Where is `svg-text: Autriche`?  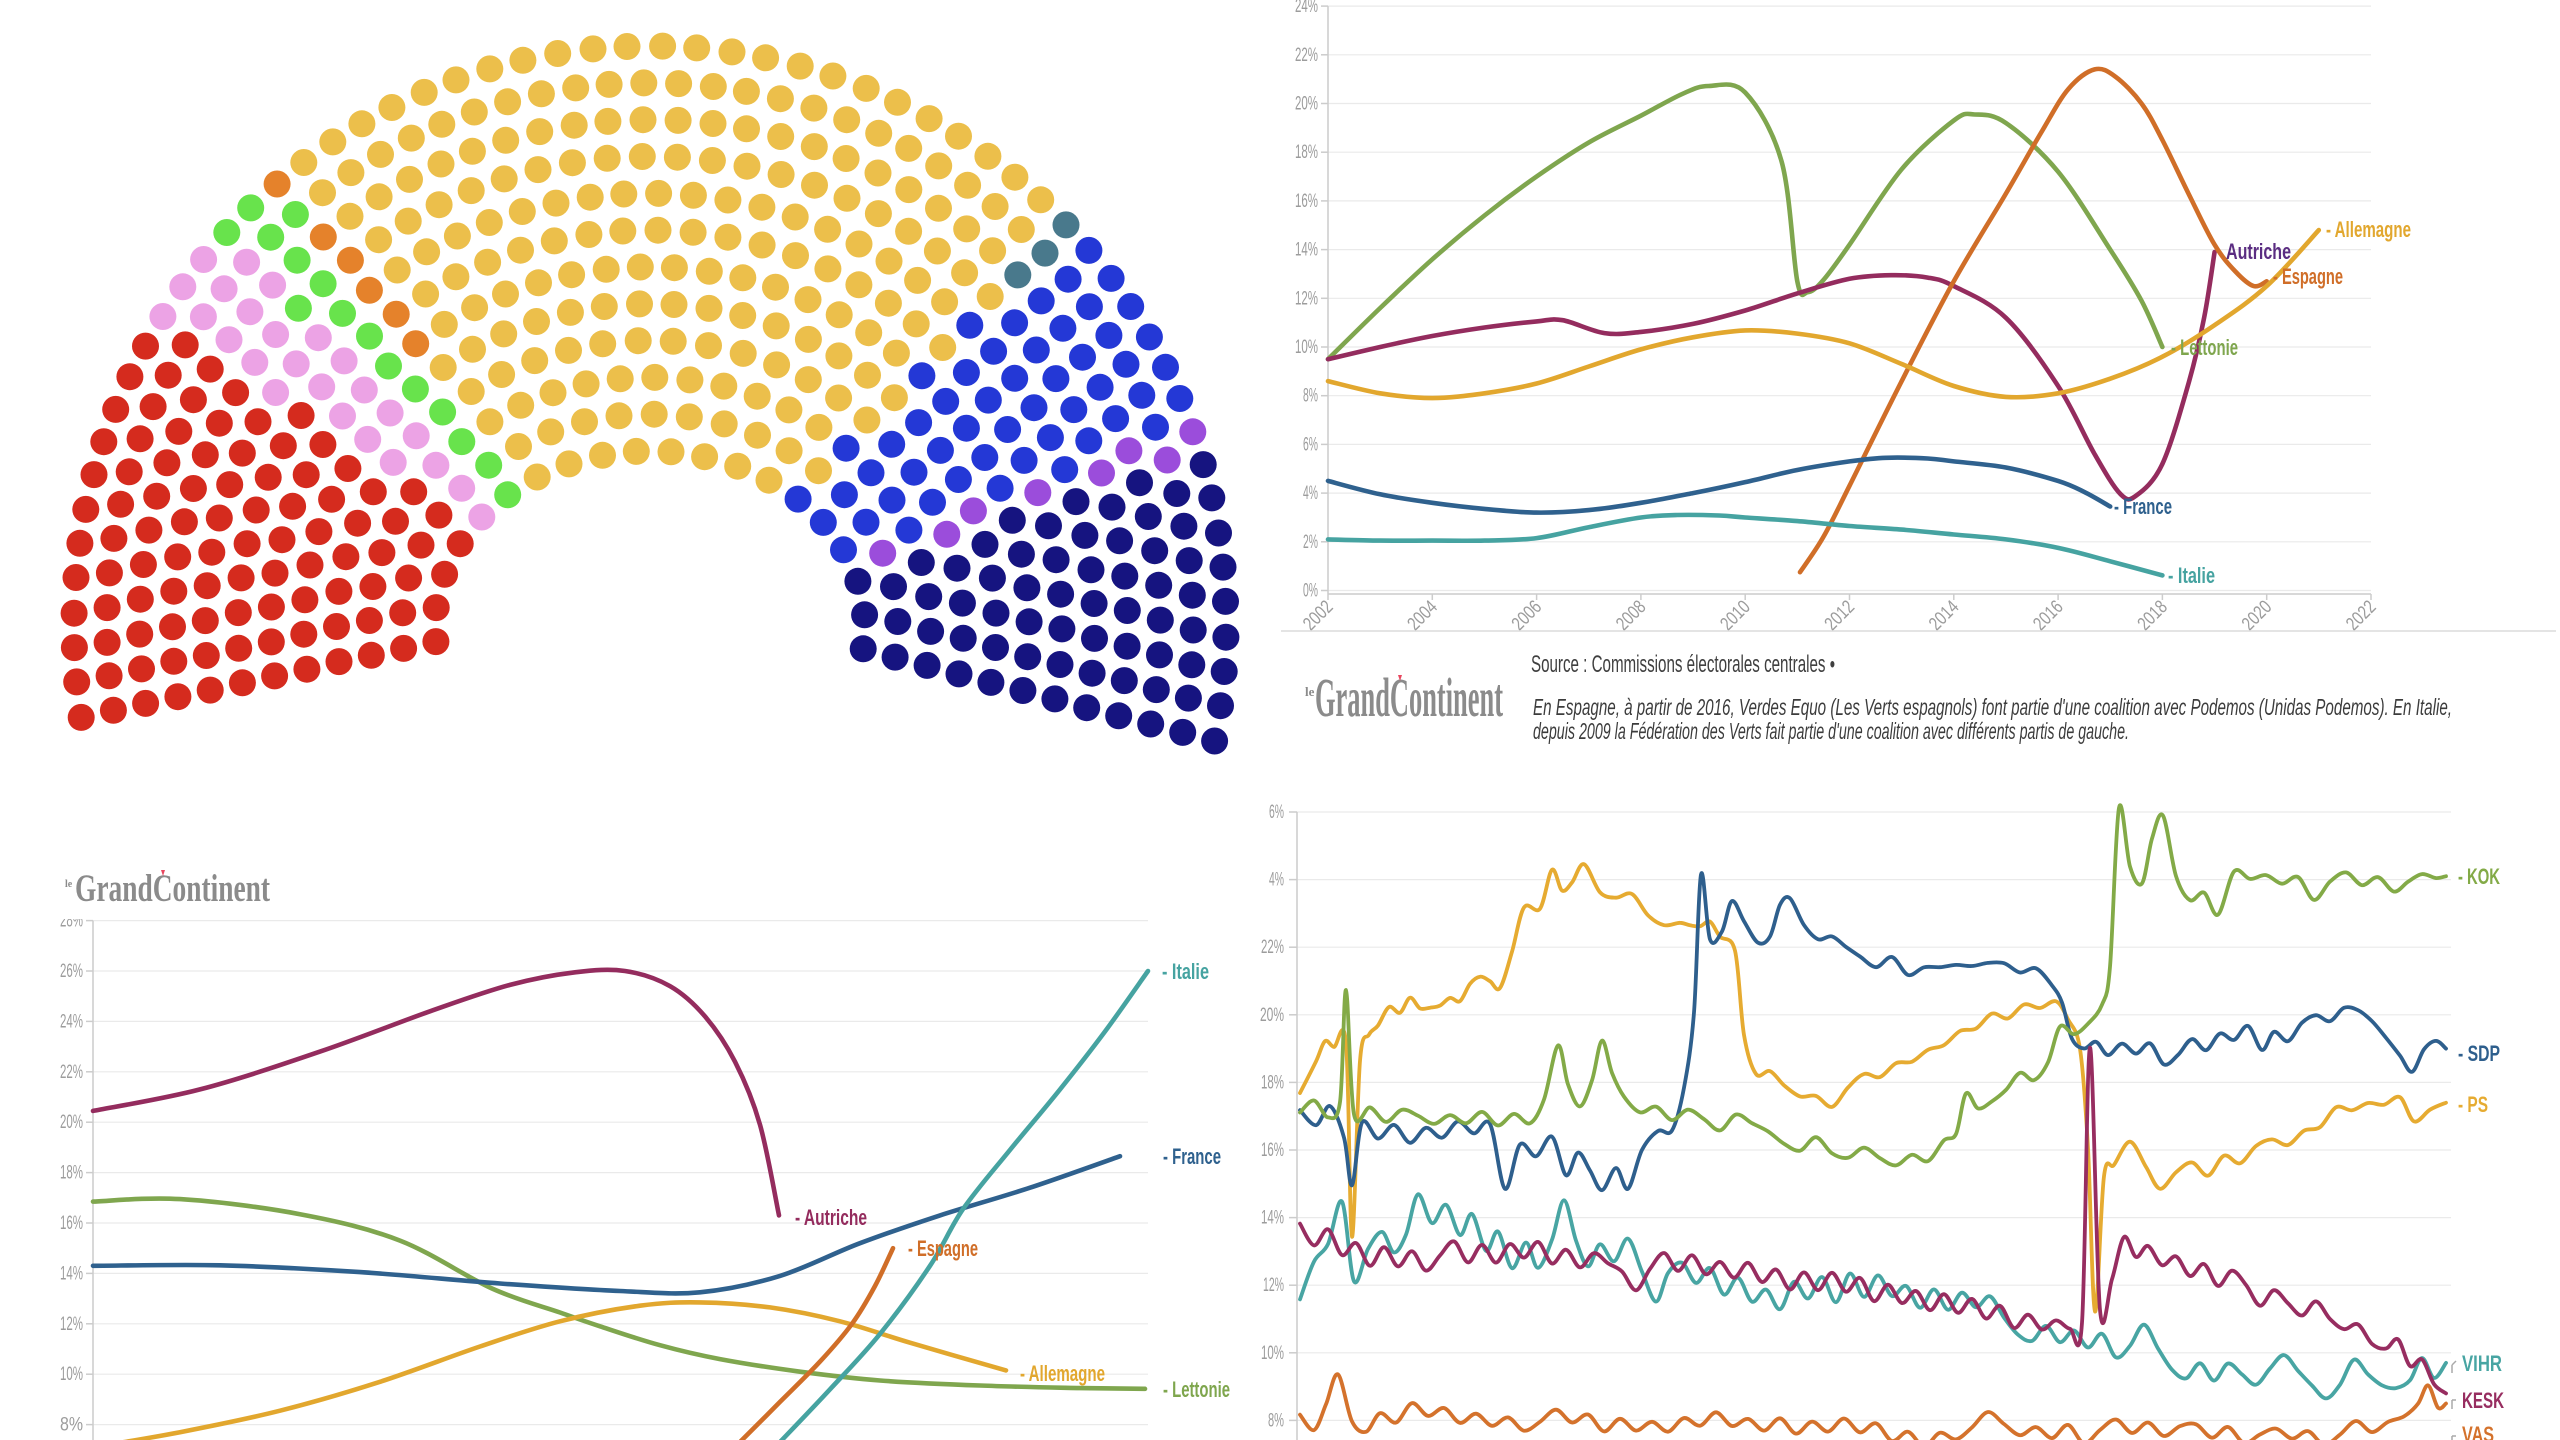
svg-text: Autriche is located at coordinates (2258, 251).